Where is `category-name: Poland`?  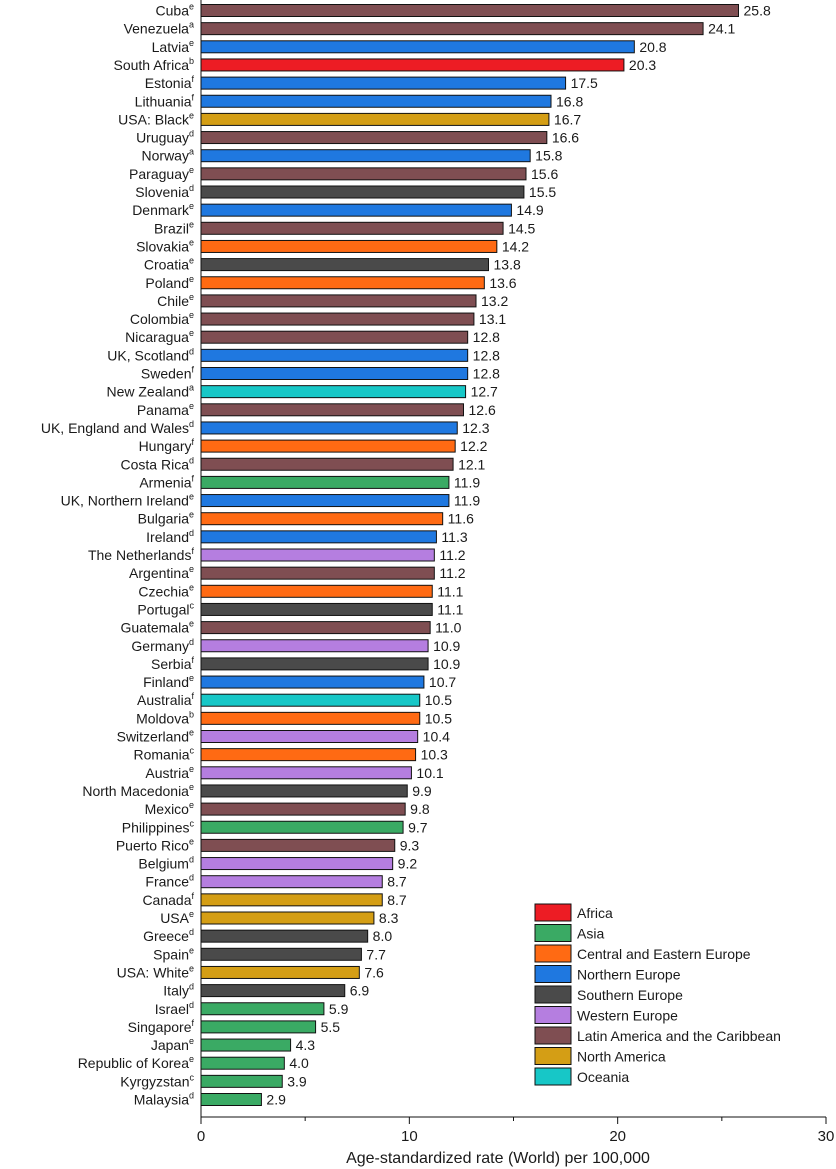 category-name: Poland is located at coordinates (167, 283).